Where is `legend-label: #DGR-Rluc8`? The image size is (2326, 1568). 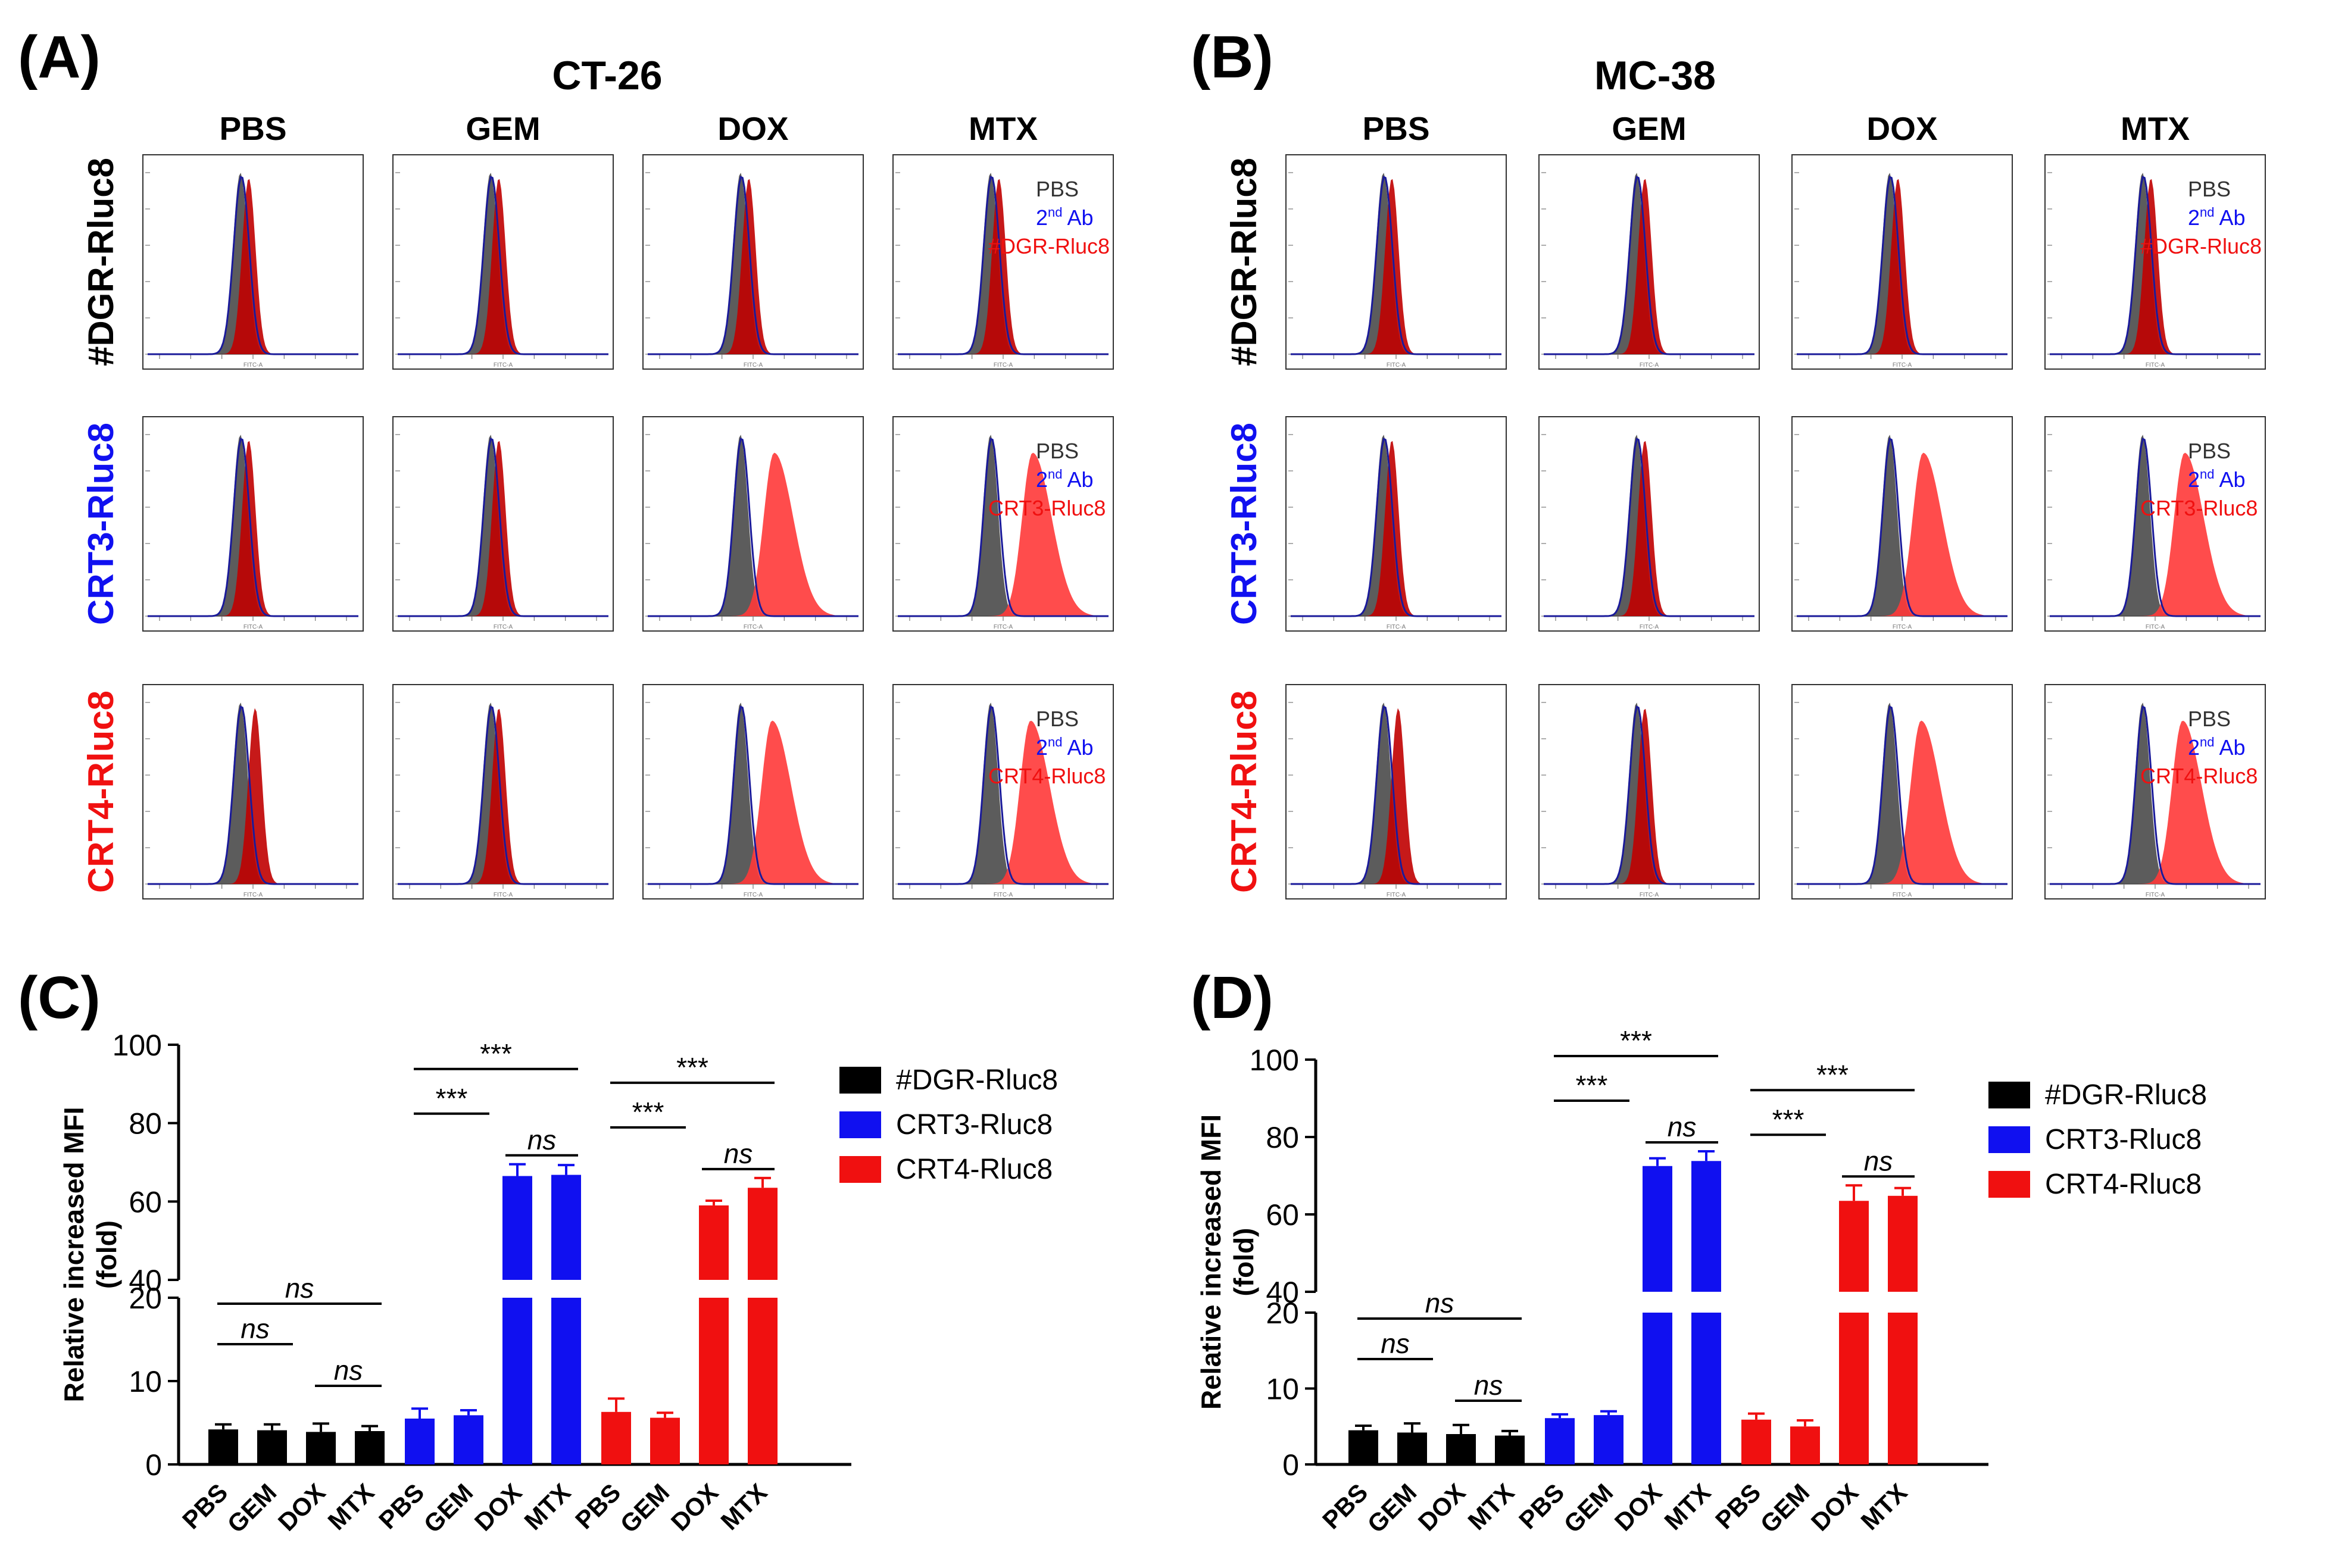
legend-label: #DGR-Rluc8 is located at coordinates (2126, 1095).